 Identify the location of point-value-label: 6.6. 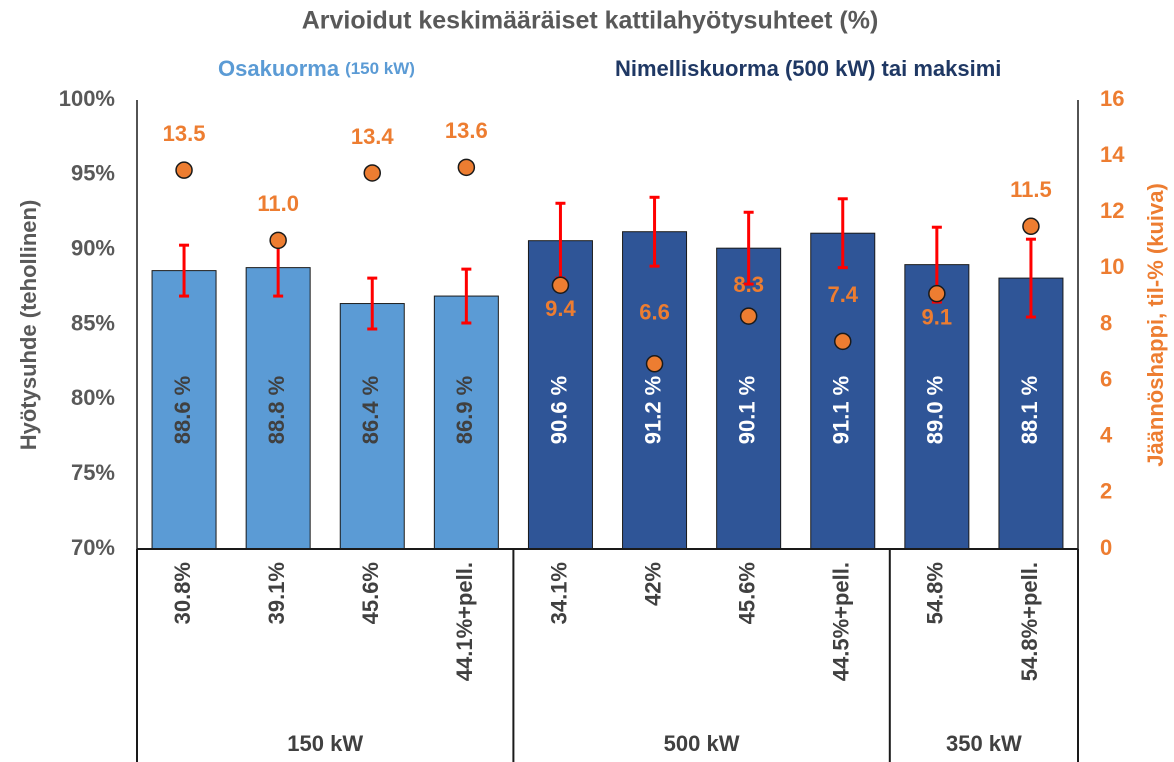
(654, 312).